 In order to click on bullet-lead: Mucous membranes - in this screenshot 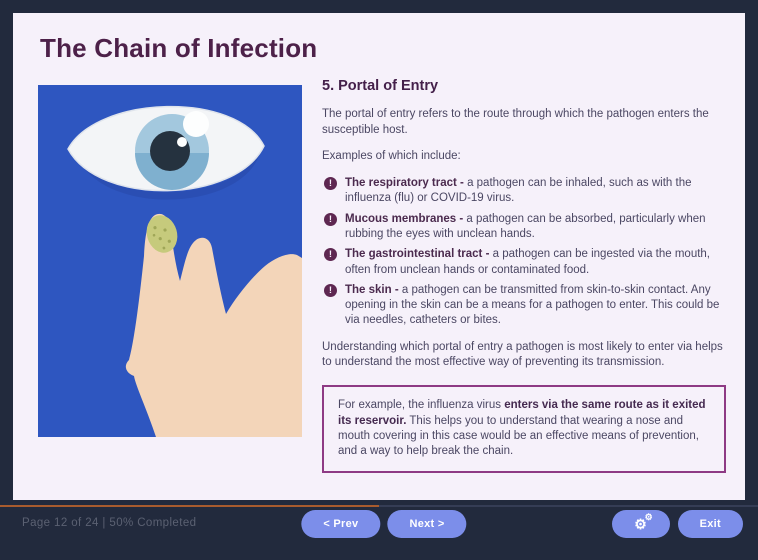, I will do `click(404, 218)`.